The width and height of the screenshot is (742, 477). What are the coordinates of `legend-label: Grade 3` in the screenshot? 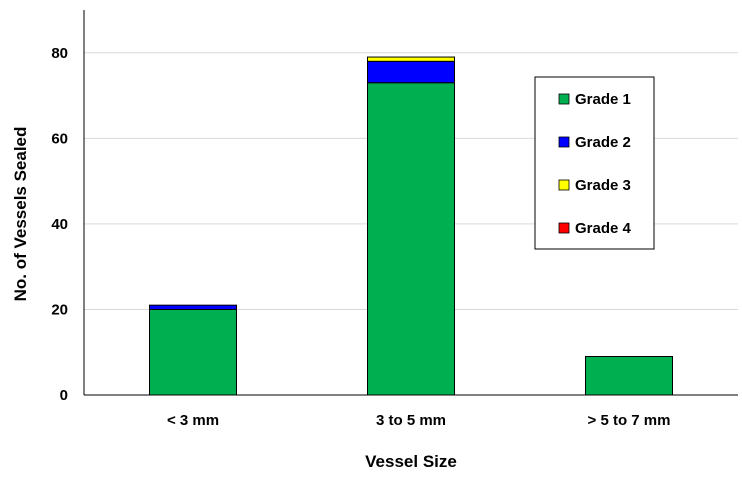 It's located at (603, 185).